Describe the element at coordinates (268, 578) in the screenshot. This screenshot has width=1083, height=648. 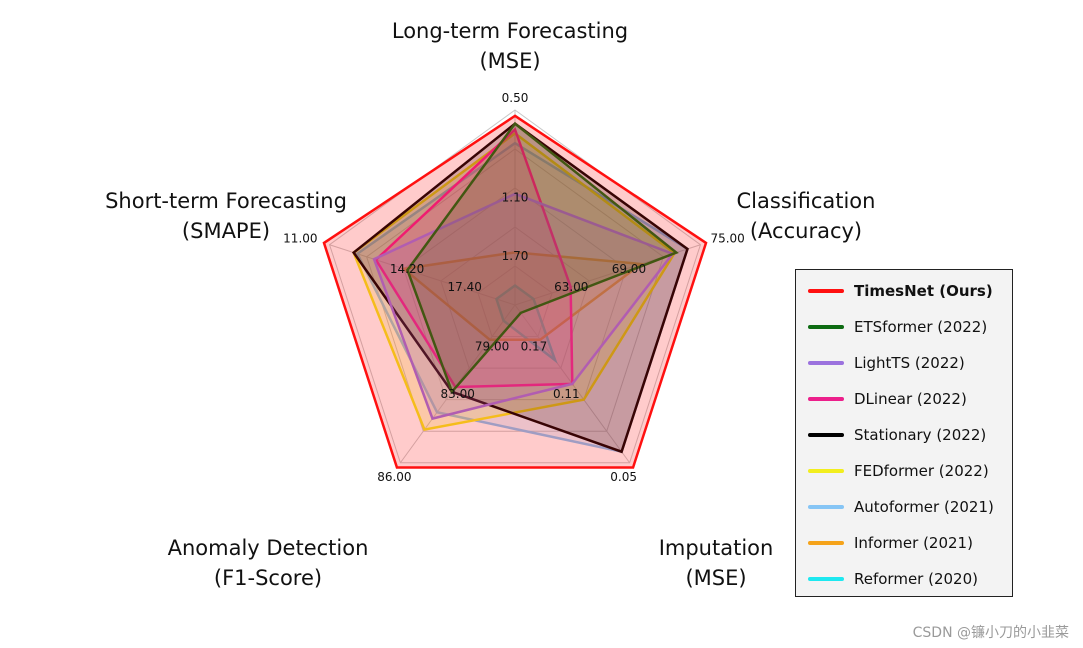
I see `axis-title-4-line-2: (F1-Score)` at that location.